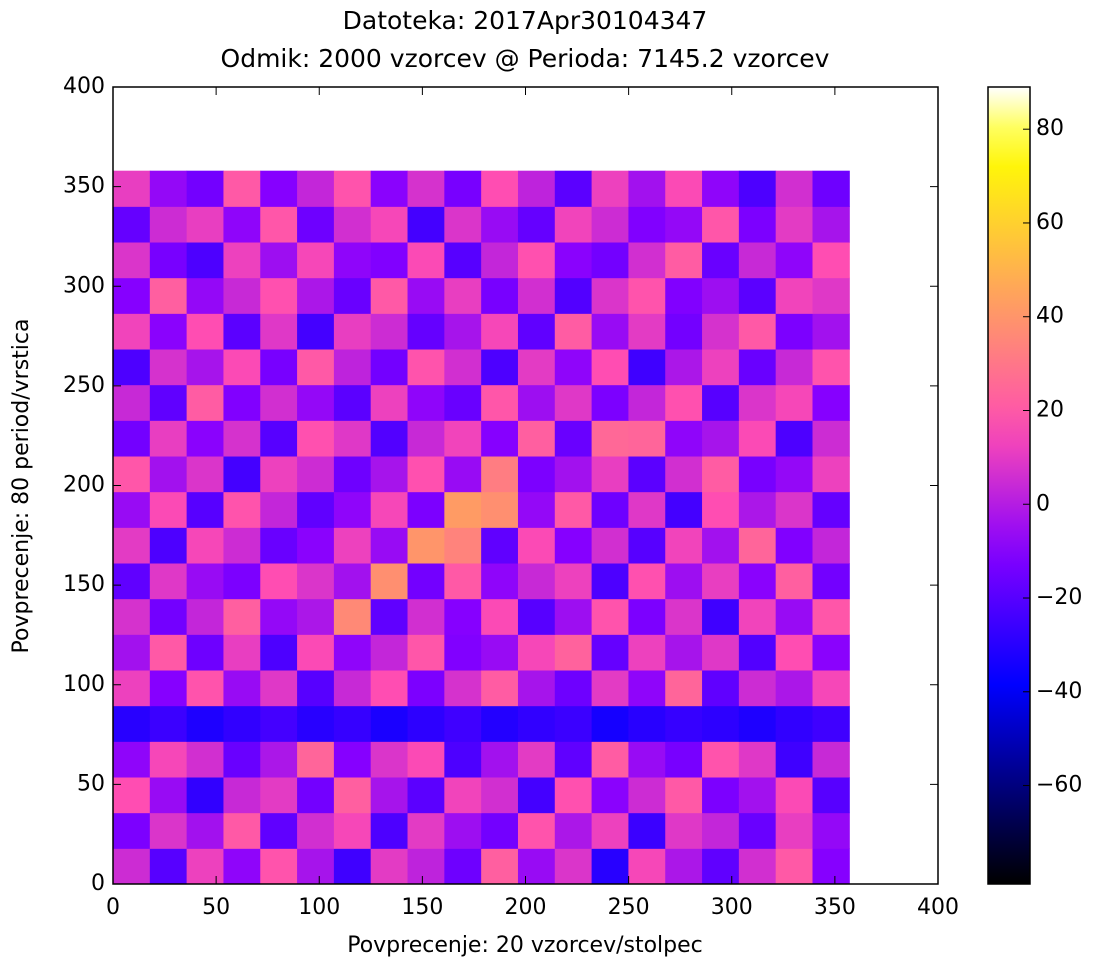  What do you see at coordinates (1050, 128) in the screenshot?
I see `colorbar-tick-label: 80` at bounding box center [1050, 128].